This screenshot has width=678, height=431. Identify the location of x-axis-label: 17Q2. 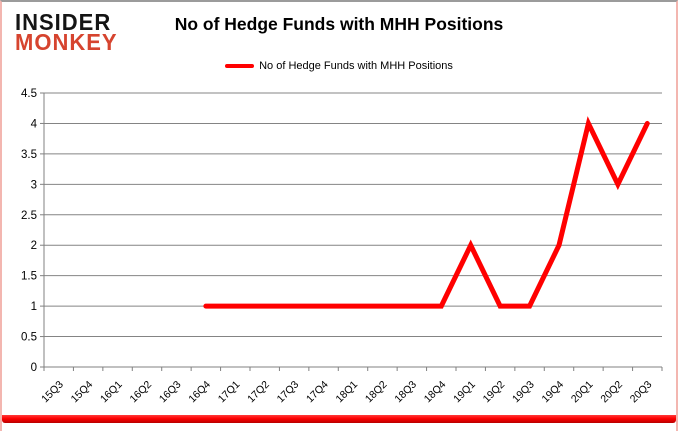
(258, 392).